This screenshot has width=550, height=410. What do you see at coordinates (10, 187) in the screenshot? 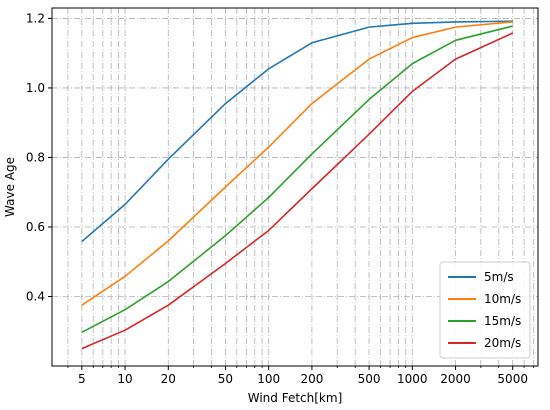
I see `y-axis-label: Wave Age` at bounding box center [10, 187].